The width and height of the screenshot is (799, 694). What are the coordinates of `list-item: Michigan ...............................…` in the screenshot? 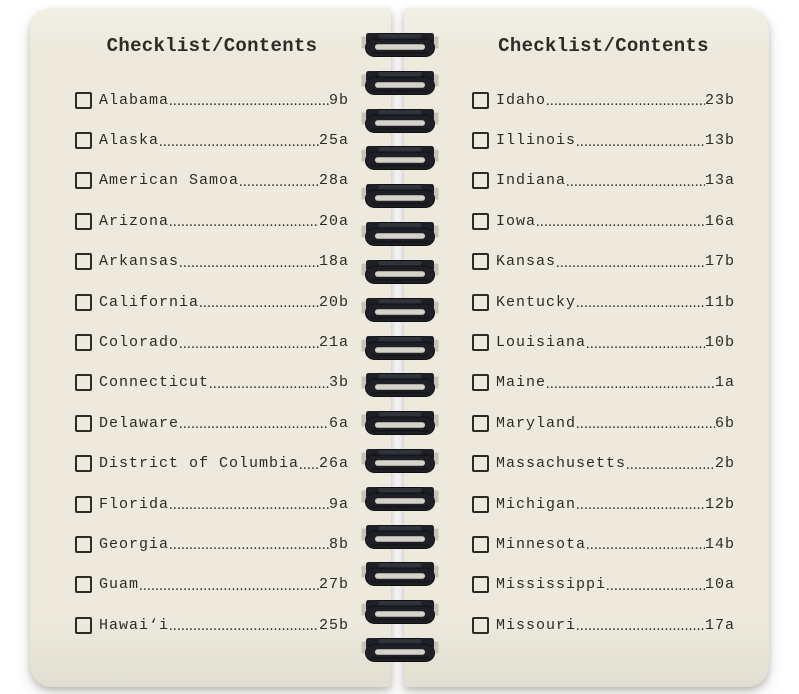 It's located at (603, 504).